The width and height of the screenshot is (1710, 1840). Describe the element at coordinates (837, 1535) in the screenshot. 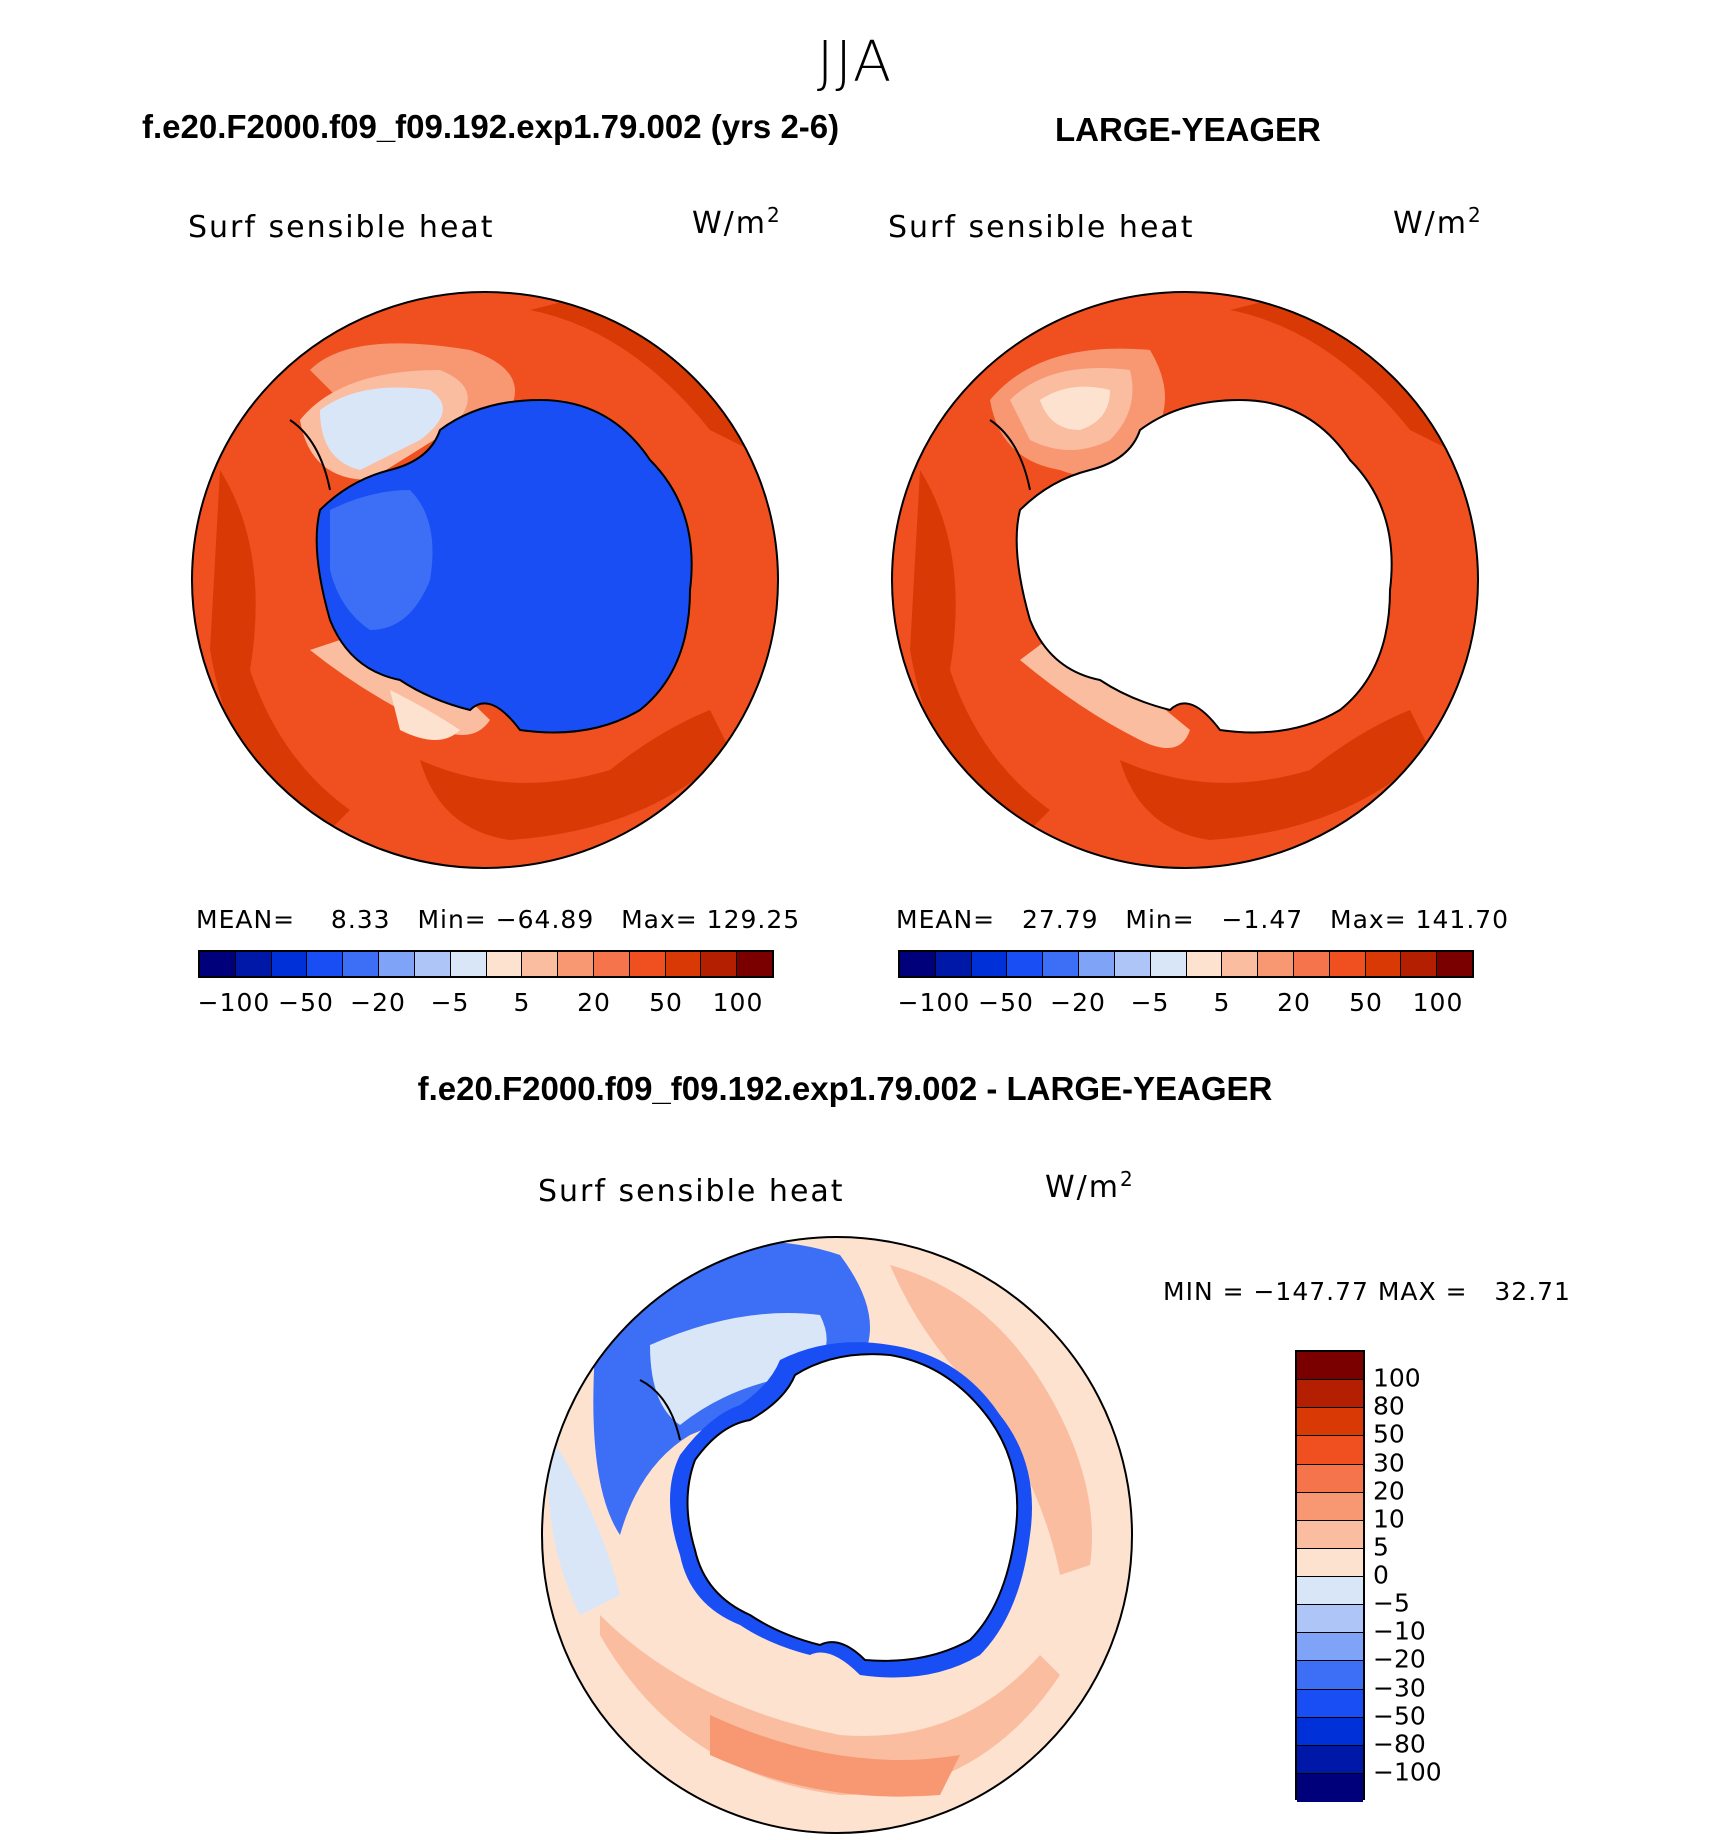

I see `panel-c-map` at that location.